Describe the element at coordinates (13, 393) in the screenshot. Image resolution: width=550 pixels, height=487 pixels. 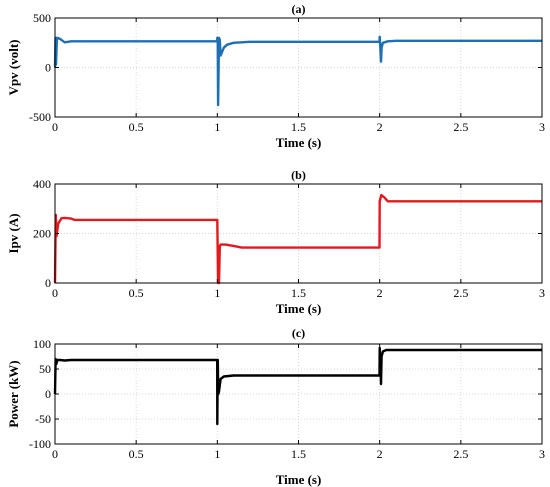
I see `y-axis-label: Power (kW)` at that location.